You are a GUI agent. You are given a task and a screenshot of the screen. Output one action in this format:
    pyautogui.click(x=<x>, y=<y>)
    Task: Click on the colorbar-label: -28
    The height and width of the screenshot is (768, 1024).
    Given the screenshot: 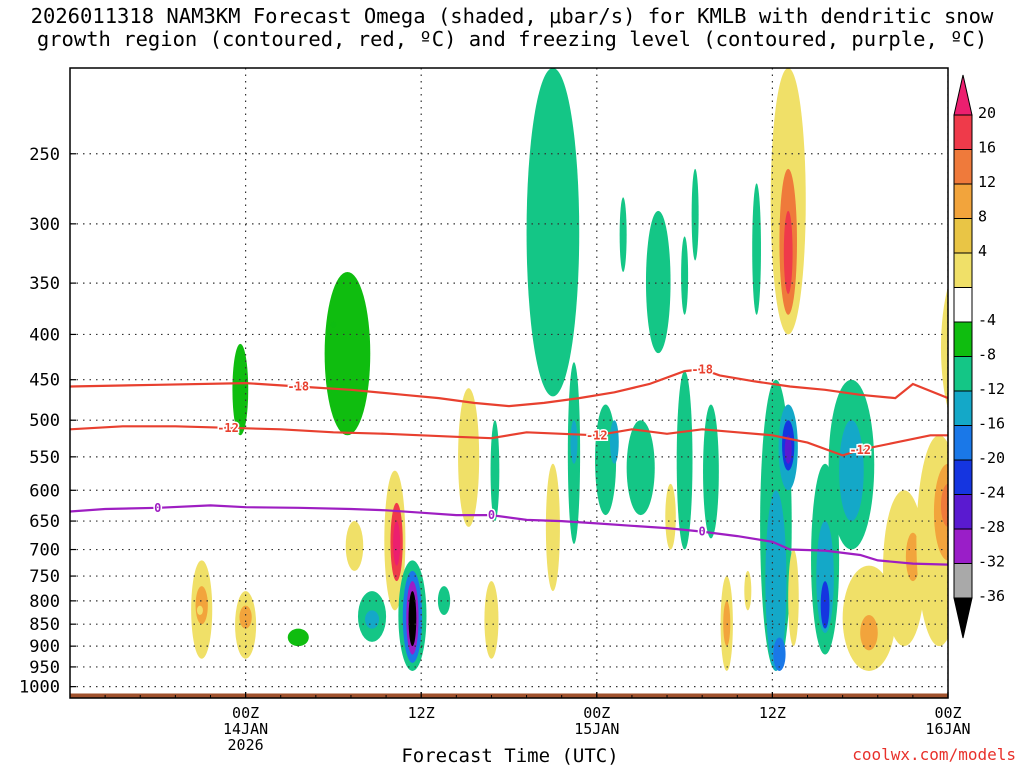 What is the action you would take?
    pyautogui.click(x=991, y=527)
    